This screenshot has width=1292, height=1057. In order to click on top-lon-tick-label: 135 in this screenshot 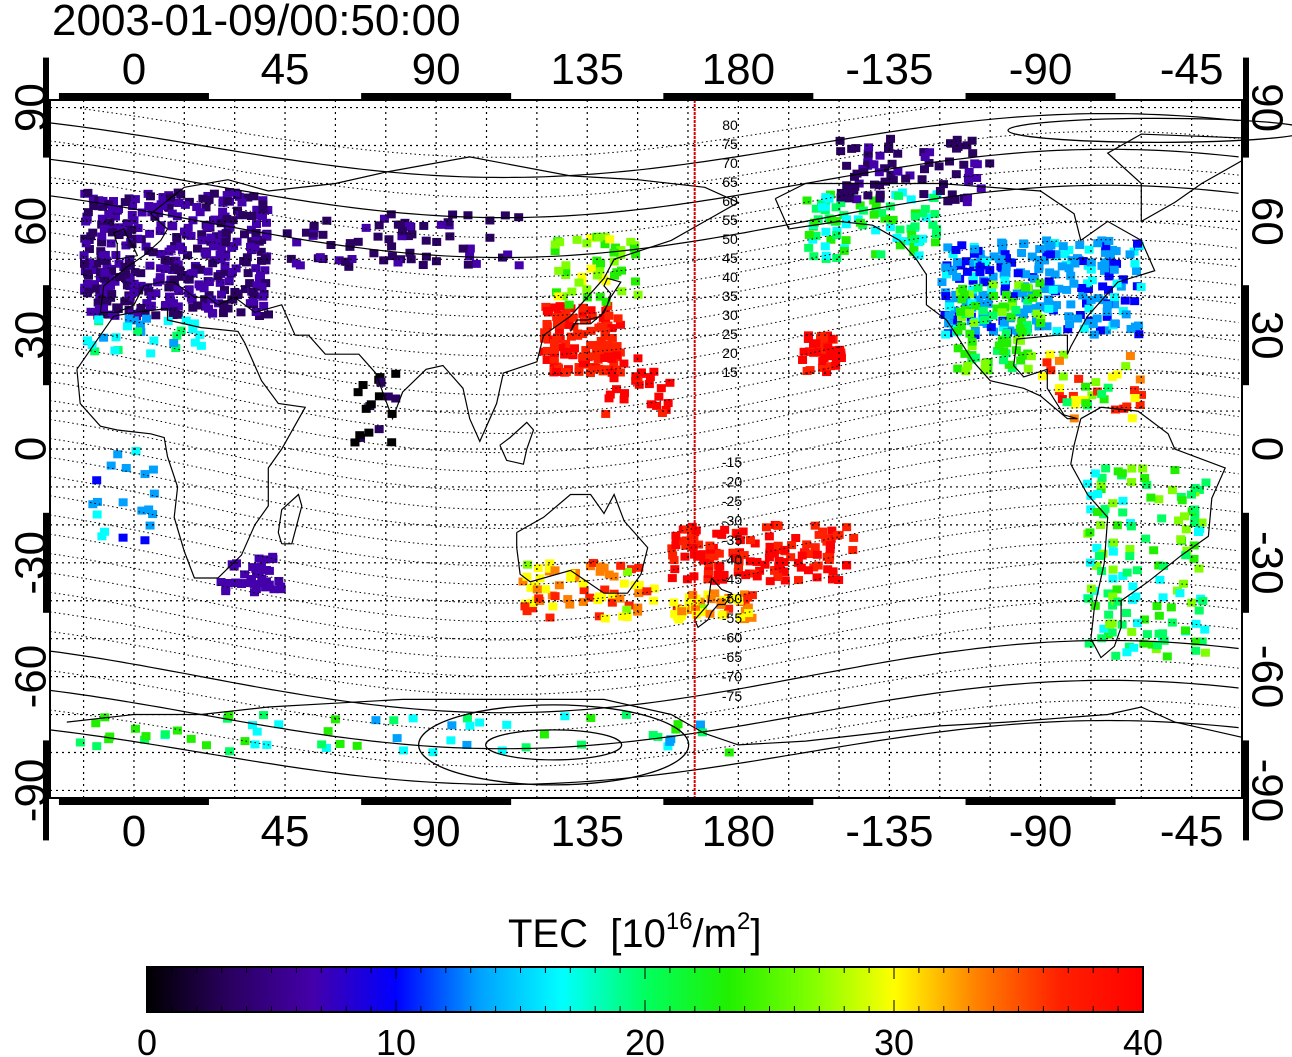, I will do `click(587, 69)`.